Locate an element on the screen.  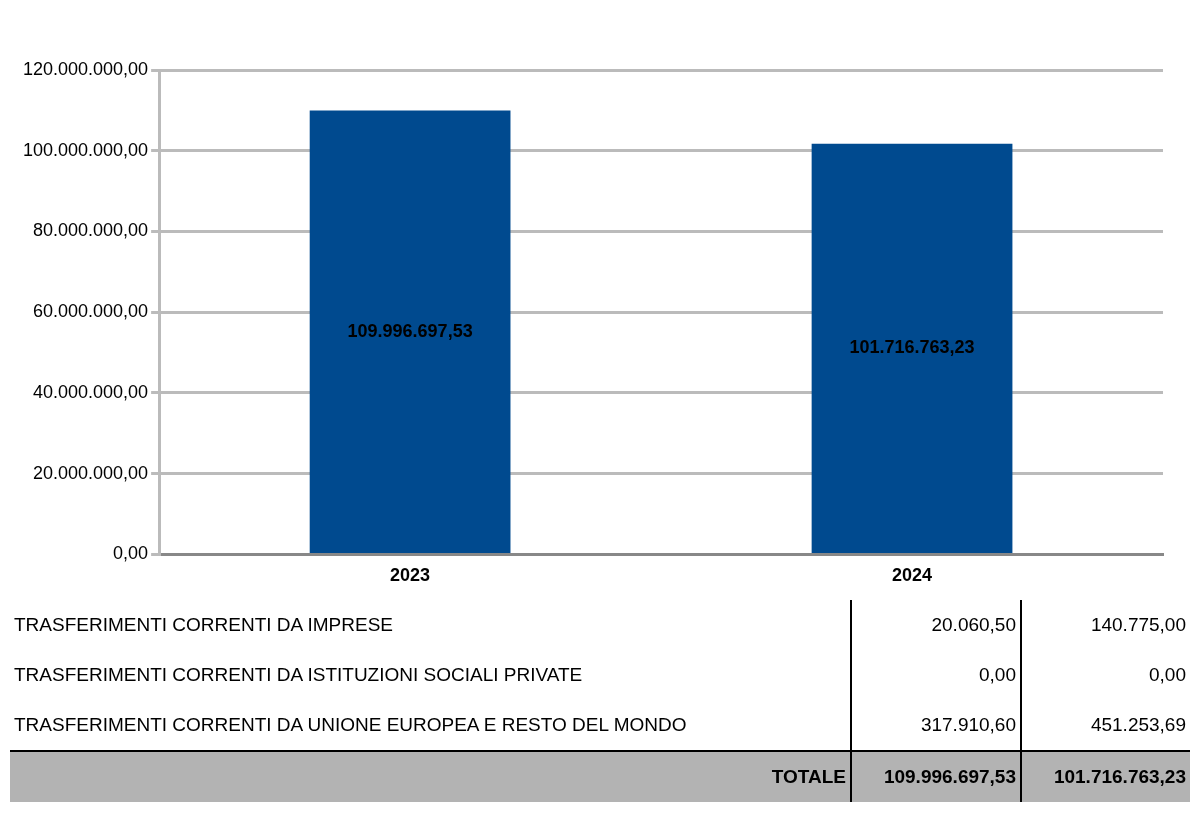
text: 101.716.763,23 is located at coordinates (1105, 776).